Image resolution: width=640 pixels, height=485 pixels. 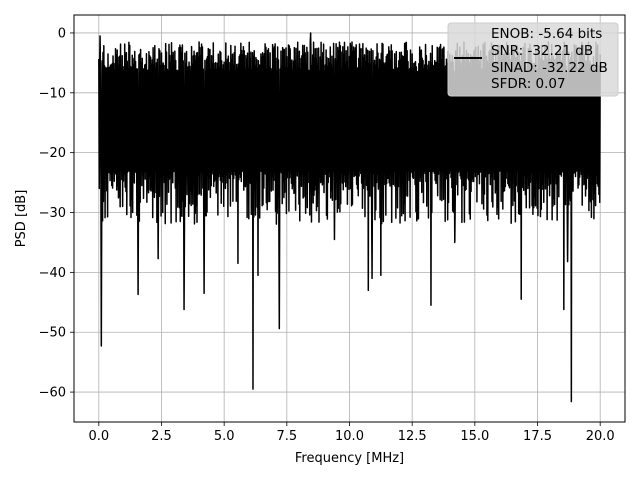 What do you see at coordinates (349, 458) in the screenshot?
I see `x-axis-label: Frequency [MHz]` at bounding box center [349, 458].